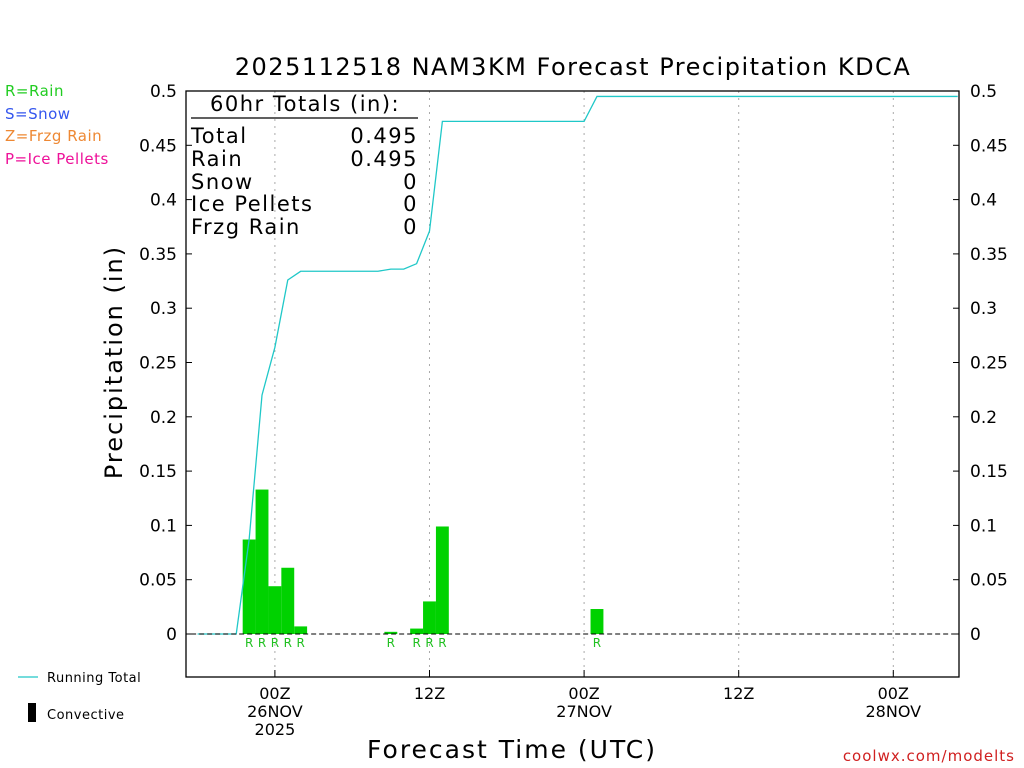 The height and width of the screenshot is (768, 1024). What do you see at coordinates (163, 309) in the screenshot?
I see `y-tick-label-left-6: 0.3` at bounding box center [163, 309].